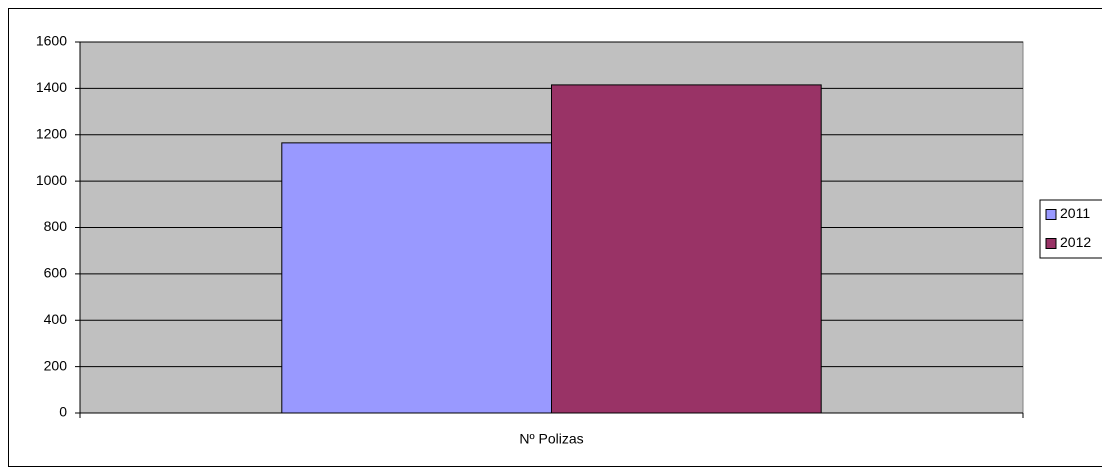 The image size is (1102, 469). What do you see at coordinates (51, 133) in the screenshot?
I see `y-tick-label: 1200` at bounding box center [51, 133].